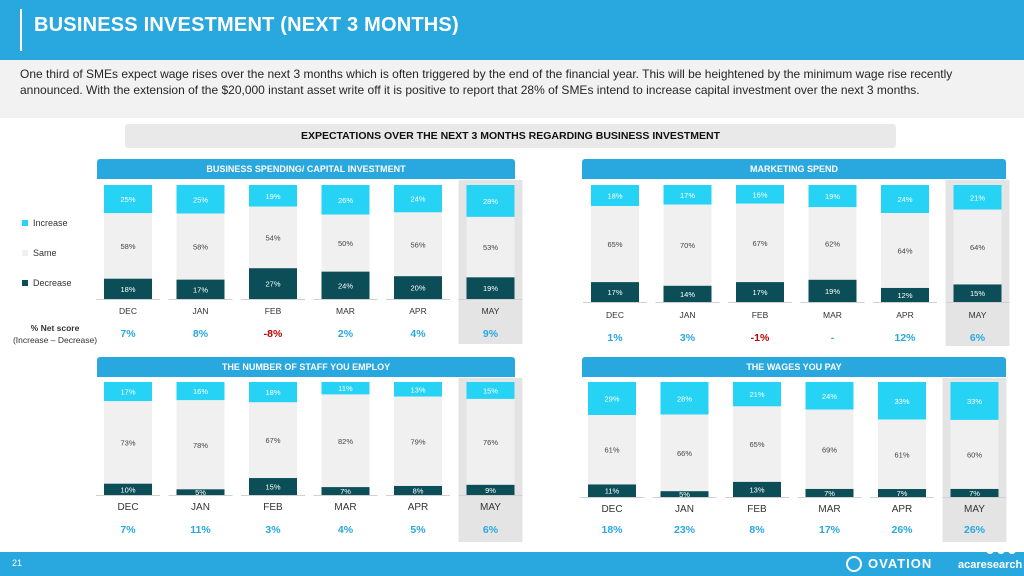 The width and height of the screenshot is (1024, 576). I want to click on staff-category-label: MAR, so click(345, 507).